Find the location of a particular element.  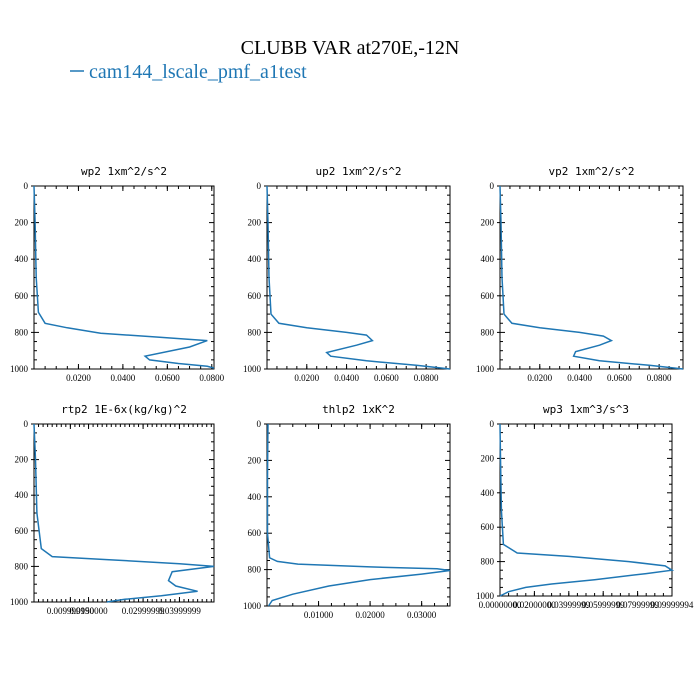

x-tick-label: 0.009999990 is located at coordinates (71, 611).